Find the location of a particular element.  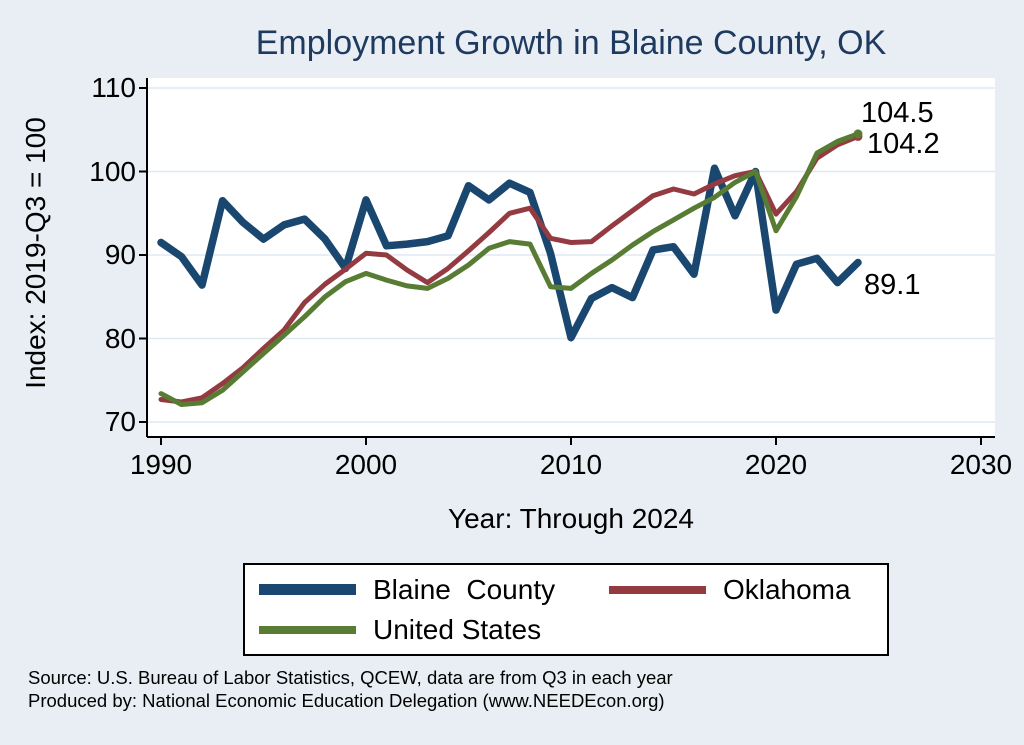

y-tick-label: 90 is located at coordinates (120, 254).